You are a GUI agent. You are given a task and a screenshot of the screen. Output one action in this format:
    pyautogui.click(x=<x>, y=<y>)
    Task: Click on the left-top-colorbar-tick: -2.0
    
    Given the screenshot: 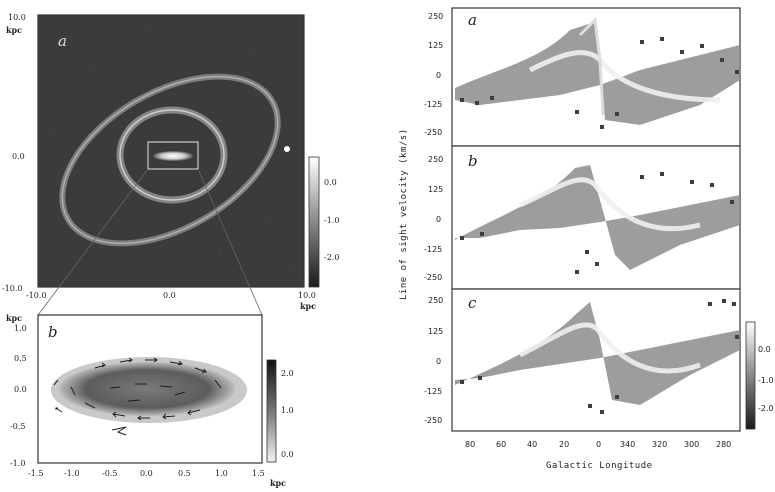 What is the action you would take?
    pyautogui.click(x=332, y=257)
    